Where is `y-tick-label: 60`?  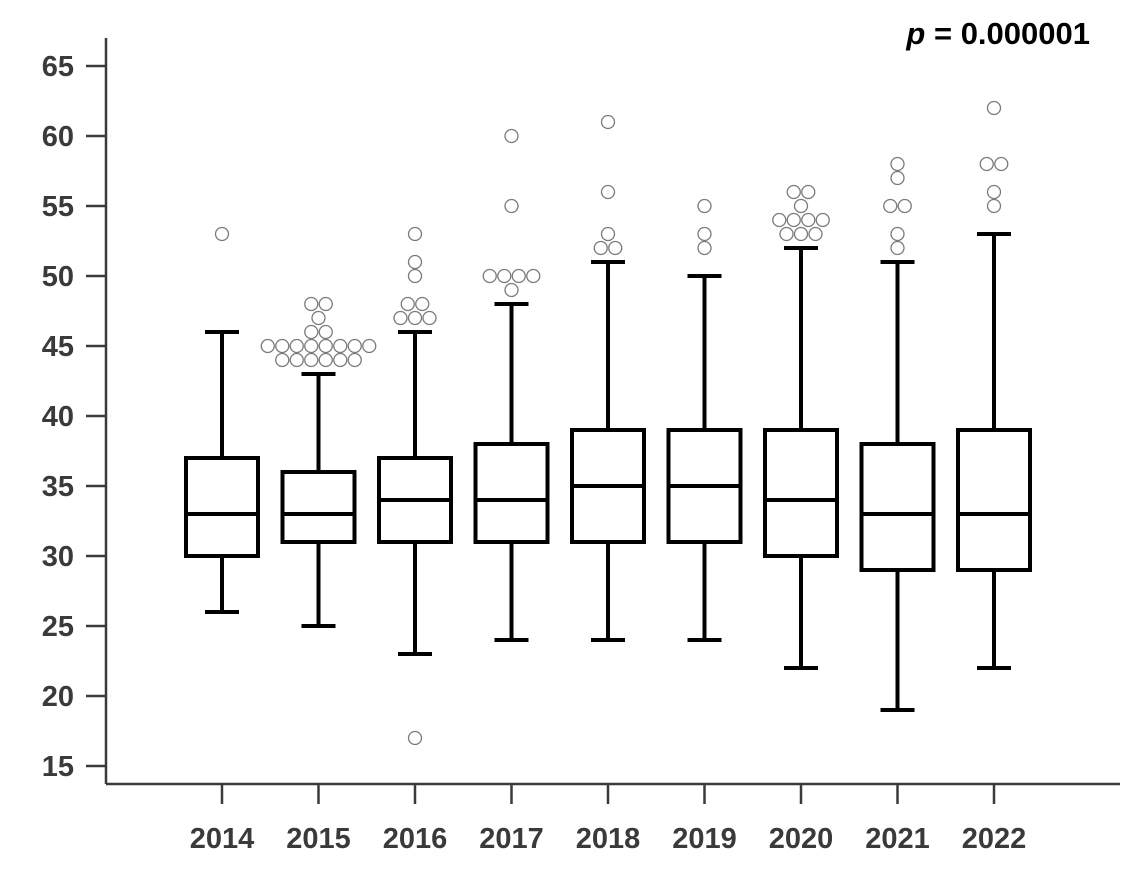 y-tick-label: 60 is located at coordinates (58, 137).